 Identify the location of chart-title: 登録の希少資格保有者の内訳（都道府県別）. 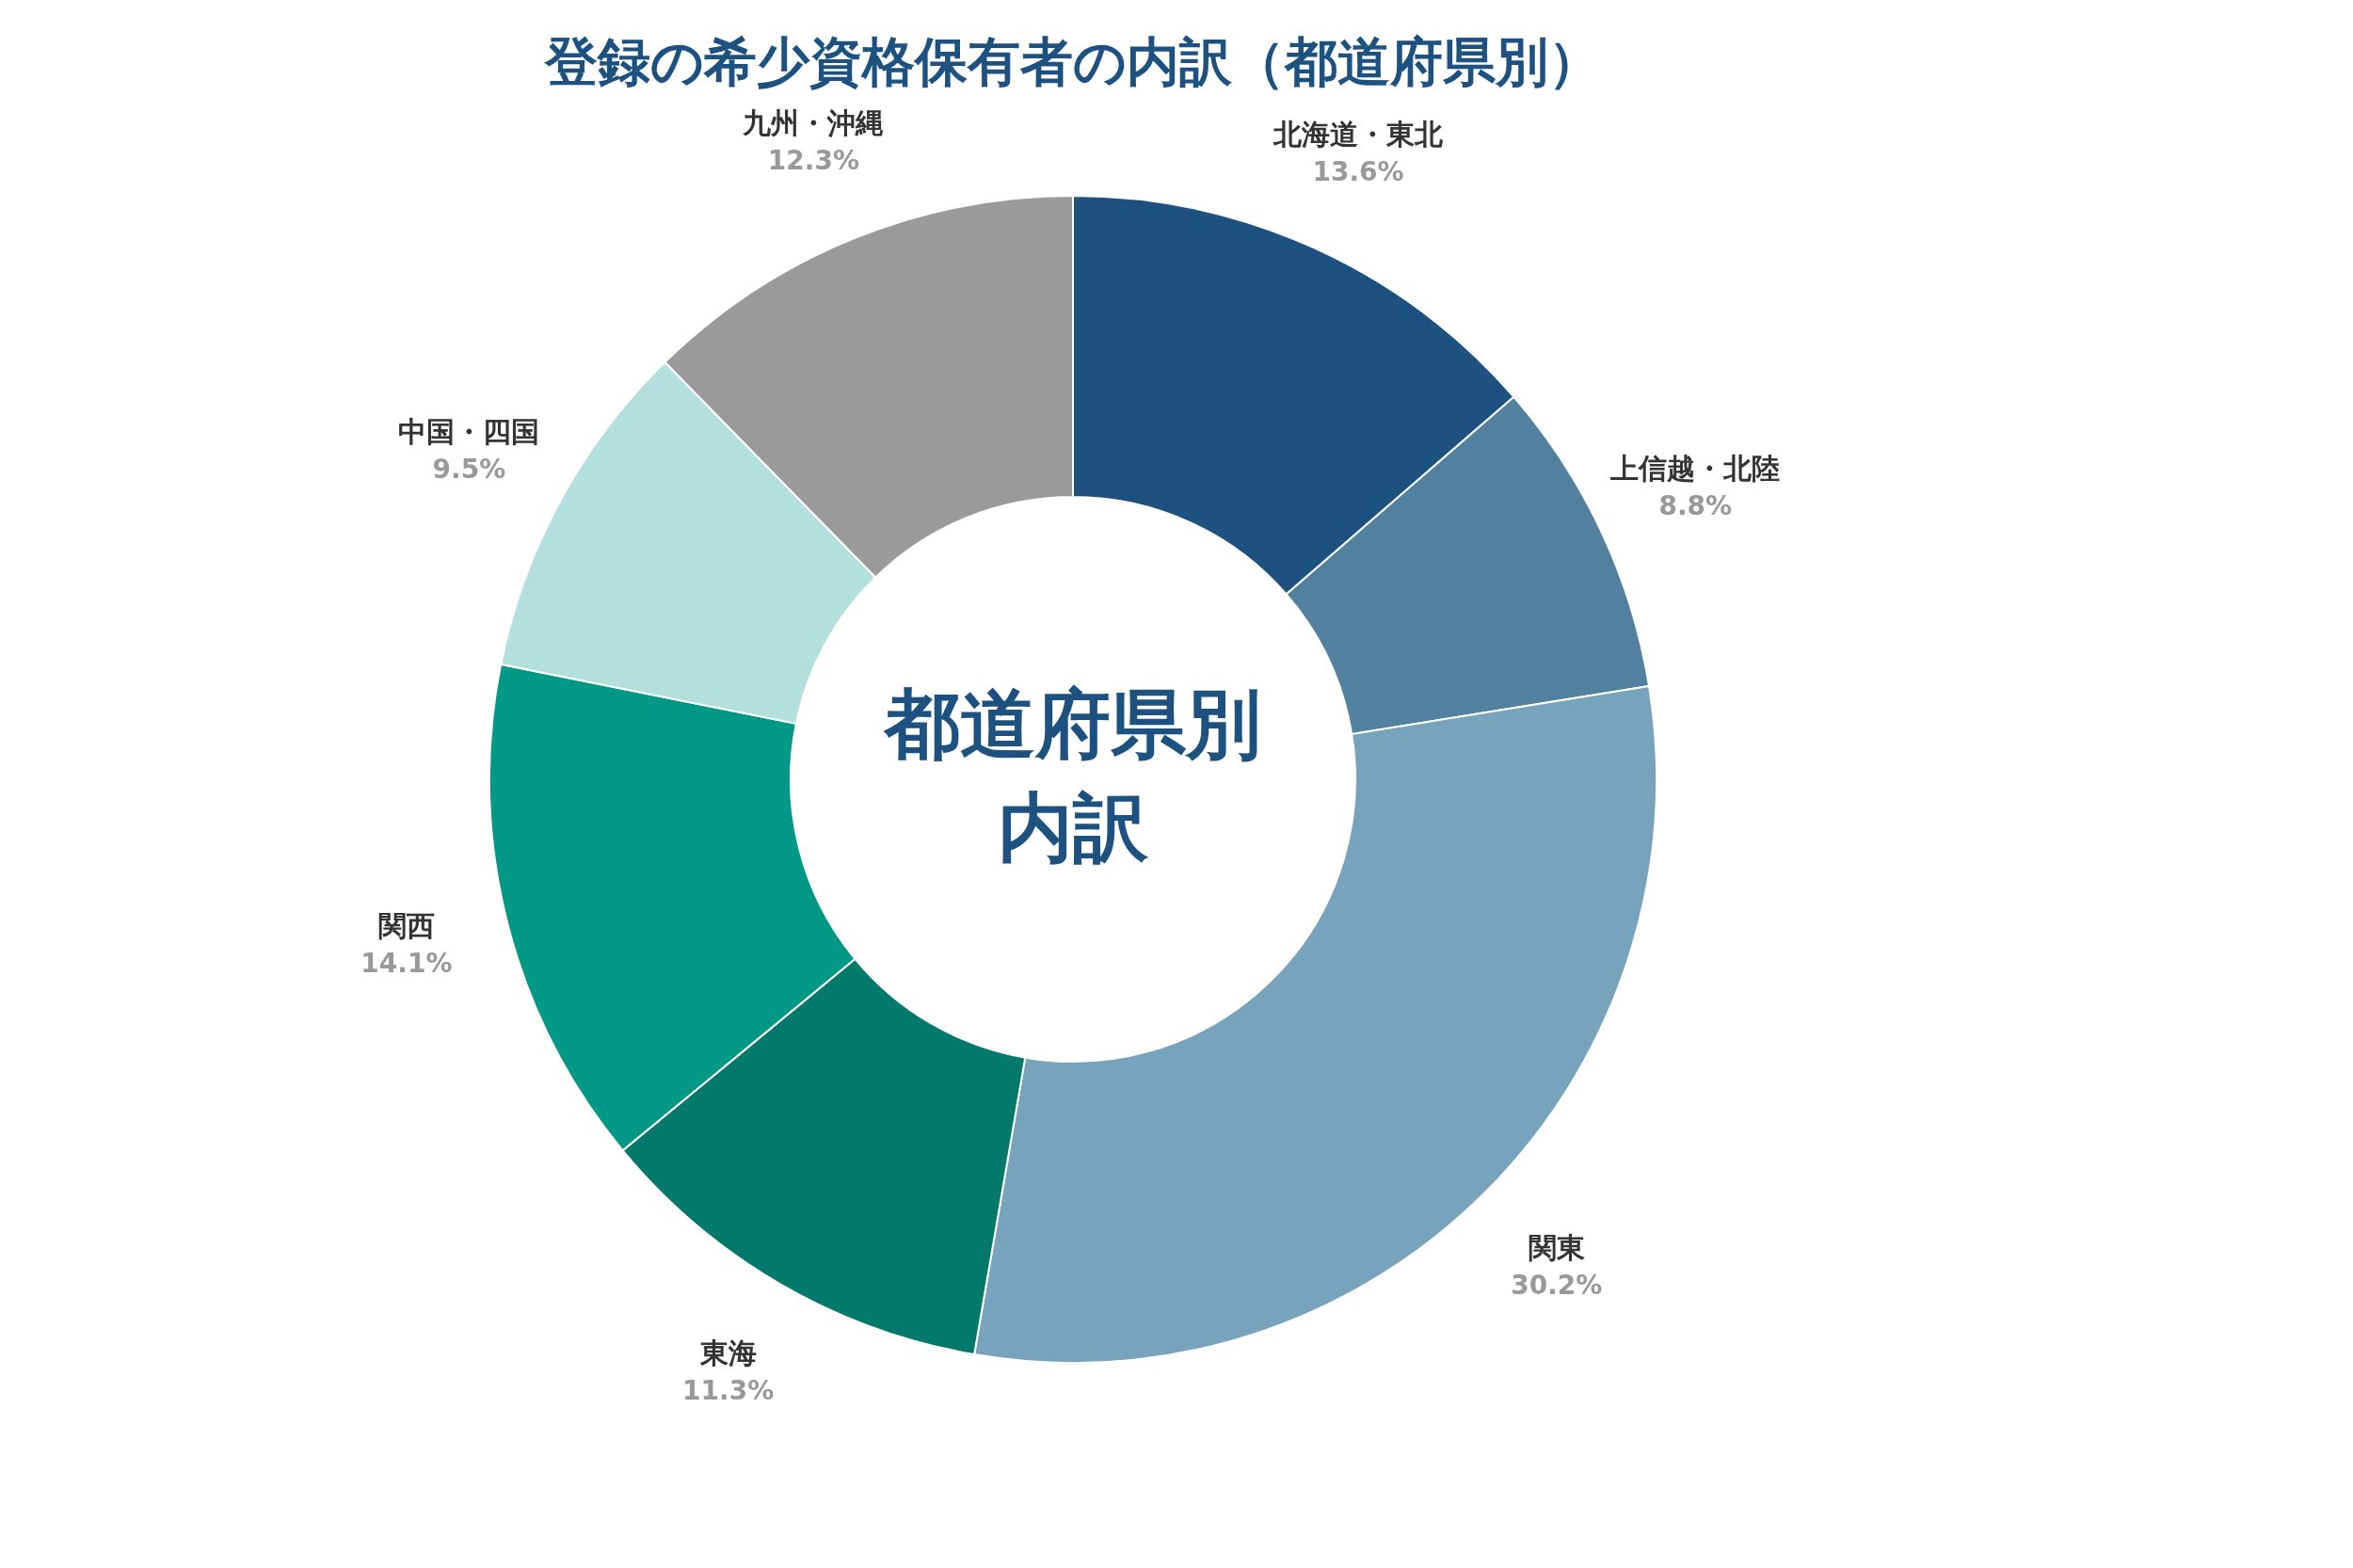
(1072, 62).